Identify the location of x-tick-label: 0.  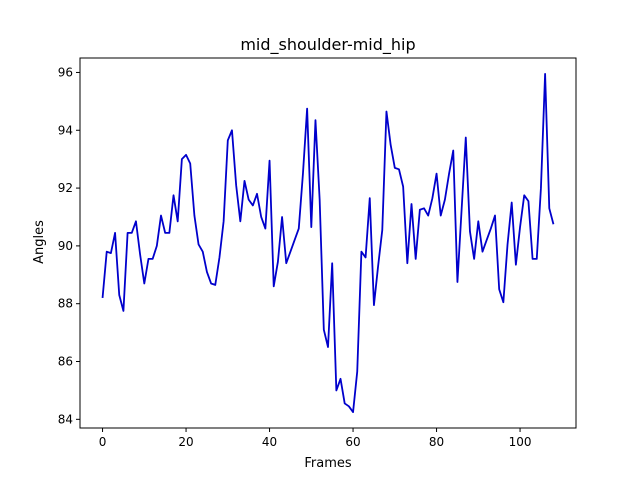
(103, 442).